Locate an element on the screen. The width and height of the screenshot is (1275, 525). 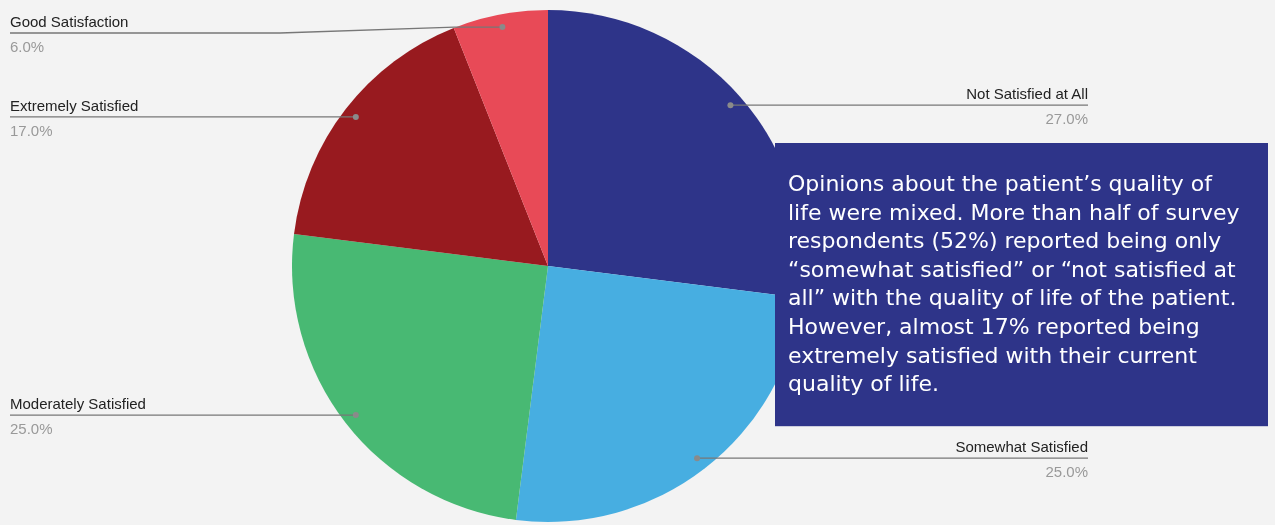
data-label: 27.0% is located at coordinates (1066, 119).